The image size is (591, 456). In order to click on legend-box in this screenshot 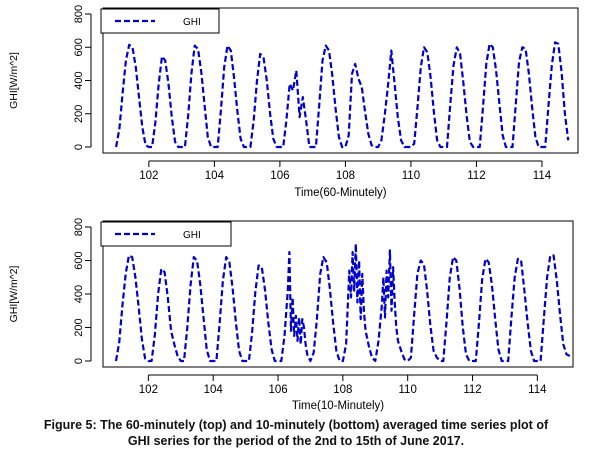, I will do `click(166, 234)`.